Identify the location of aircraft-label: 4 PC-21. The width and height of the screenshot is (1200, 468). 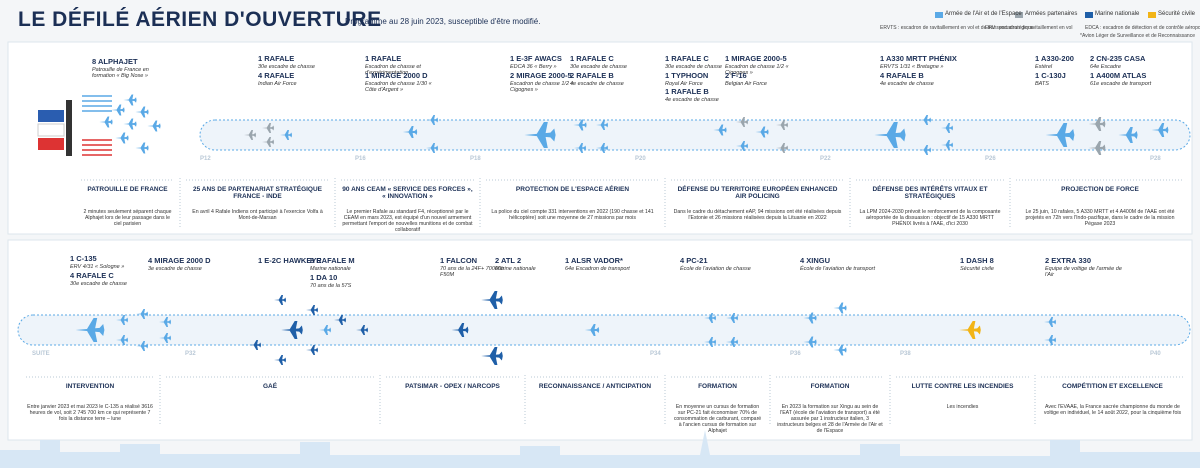
(694, 260).